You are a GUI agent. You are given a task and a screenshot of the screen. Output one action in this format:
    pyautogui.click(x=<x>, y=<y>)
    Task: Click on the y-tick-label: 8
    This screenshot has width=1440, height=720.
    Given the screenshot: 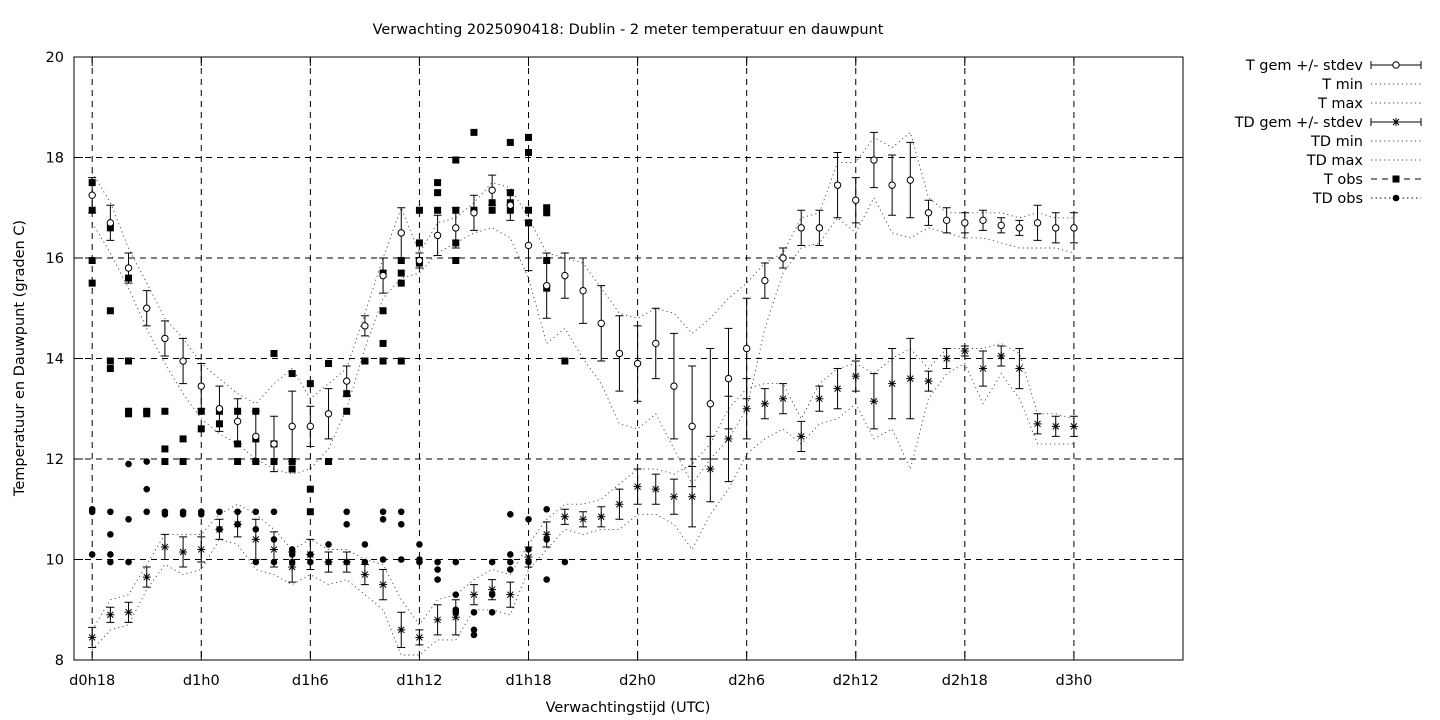 What is the action you would take?
    pyautogui.click(x=59, y=661)
    